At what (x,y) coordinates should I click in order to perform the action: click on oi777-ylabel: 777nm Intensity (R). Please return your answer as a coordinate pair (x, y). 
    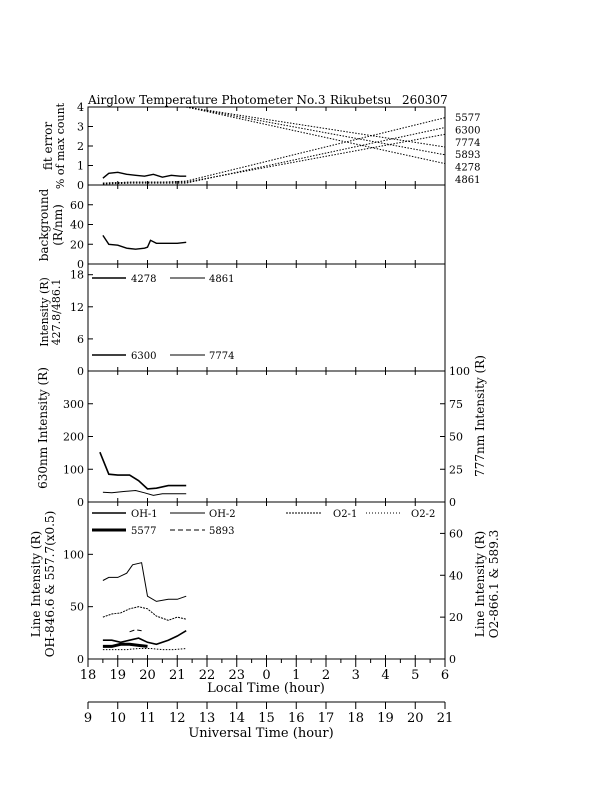
    Looking at the image, I should click on (480, 416).